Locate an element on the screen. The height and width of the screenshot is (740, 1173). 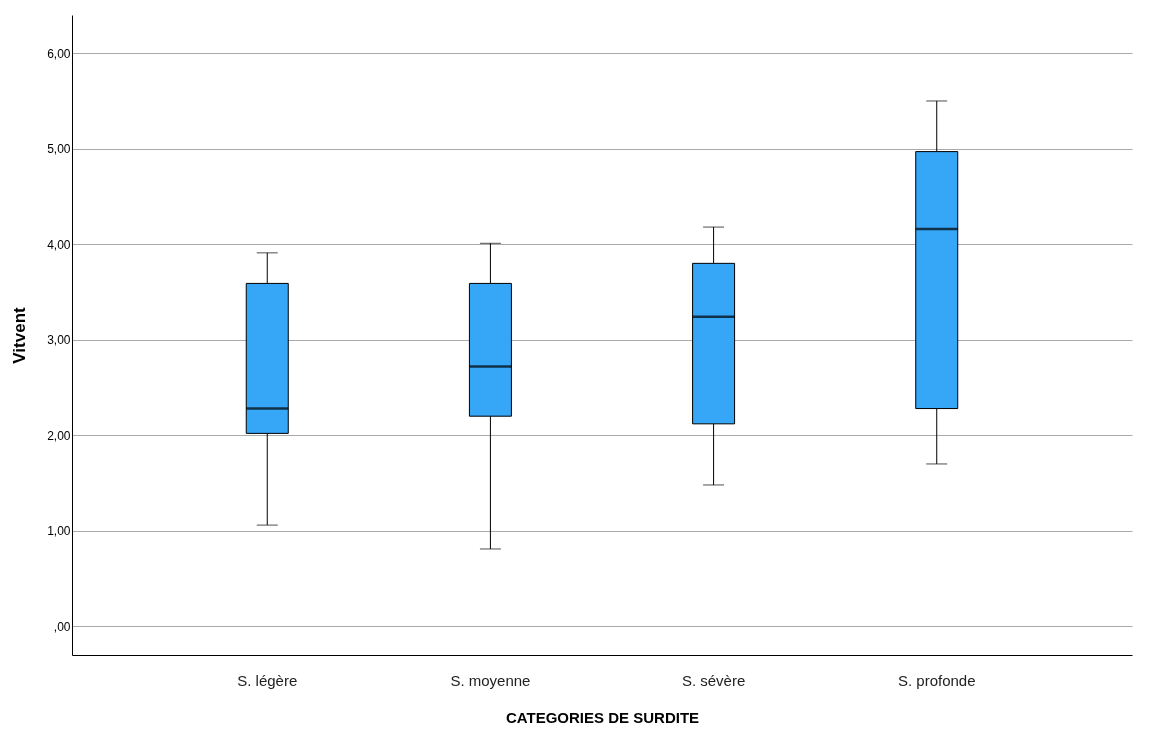
x-tick-label: S. profonde is located at coordinates (936, 680).